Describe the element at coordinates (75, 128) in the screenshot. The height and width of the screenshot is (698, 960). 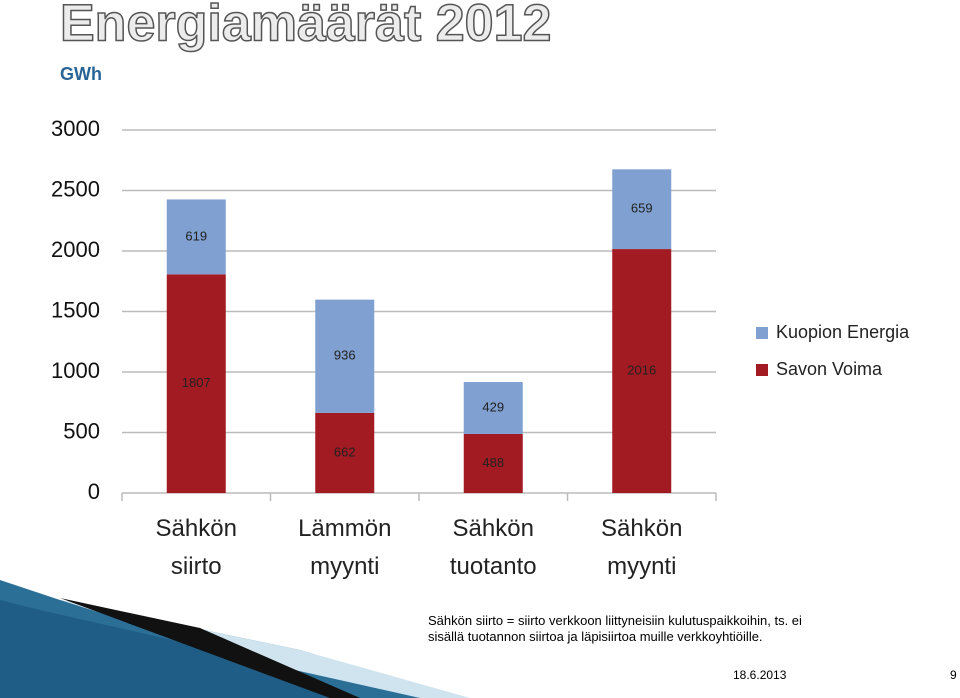
I see `y-tick-label: 3000` at that location.